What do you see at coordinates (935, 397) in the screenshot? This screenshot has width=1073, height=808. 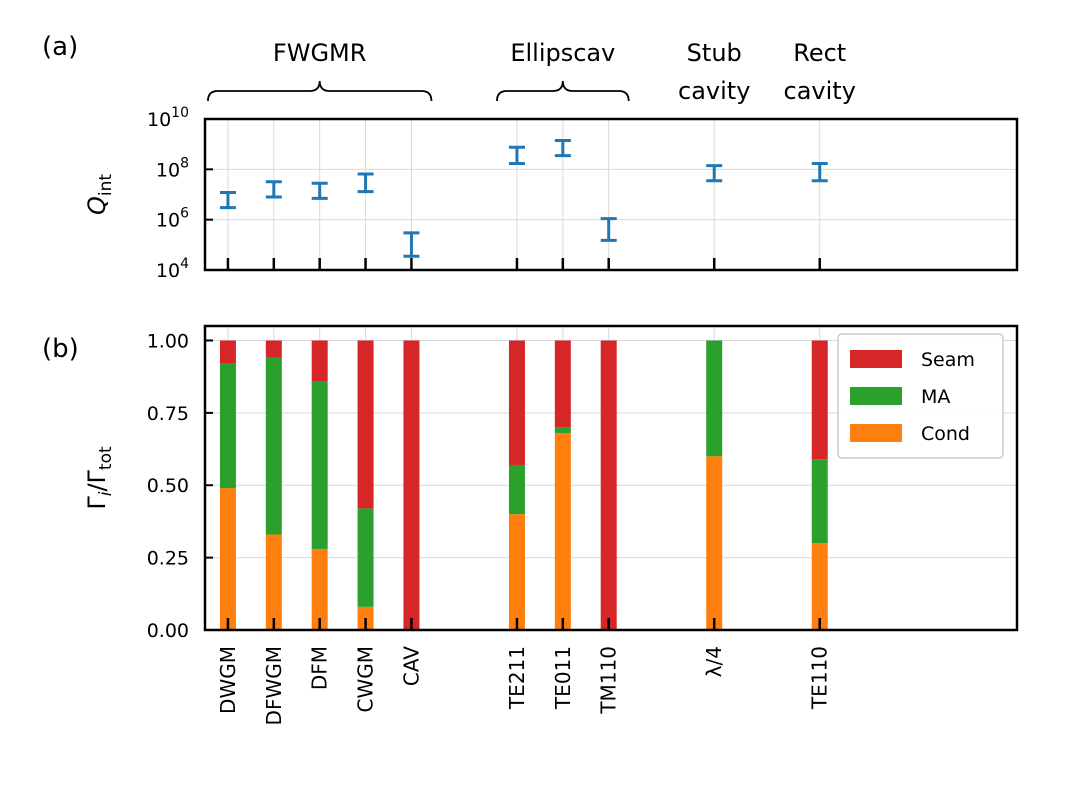 I see `legend-label-ma: MA` at bounding box center [935, 397].